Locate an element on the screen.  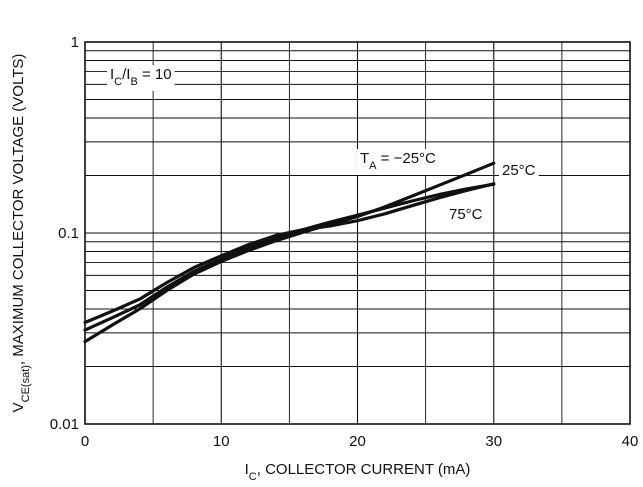
x-axis-label: IC, COLLECTOR CURRENT (mA) is located at coordinates (358, 472).